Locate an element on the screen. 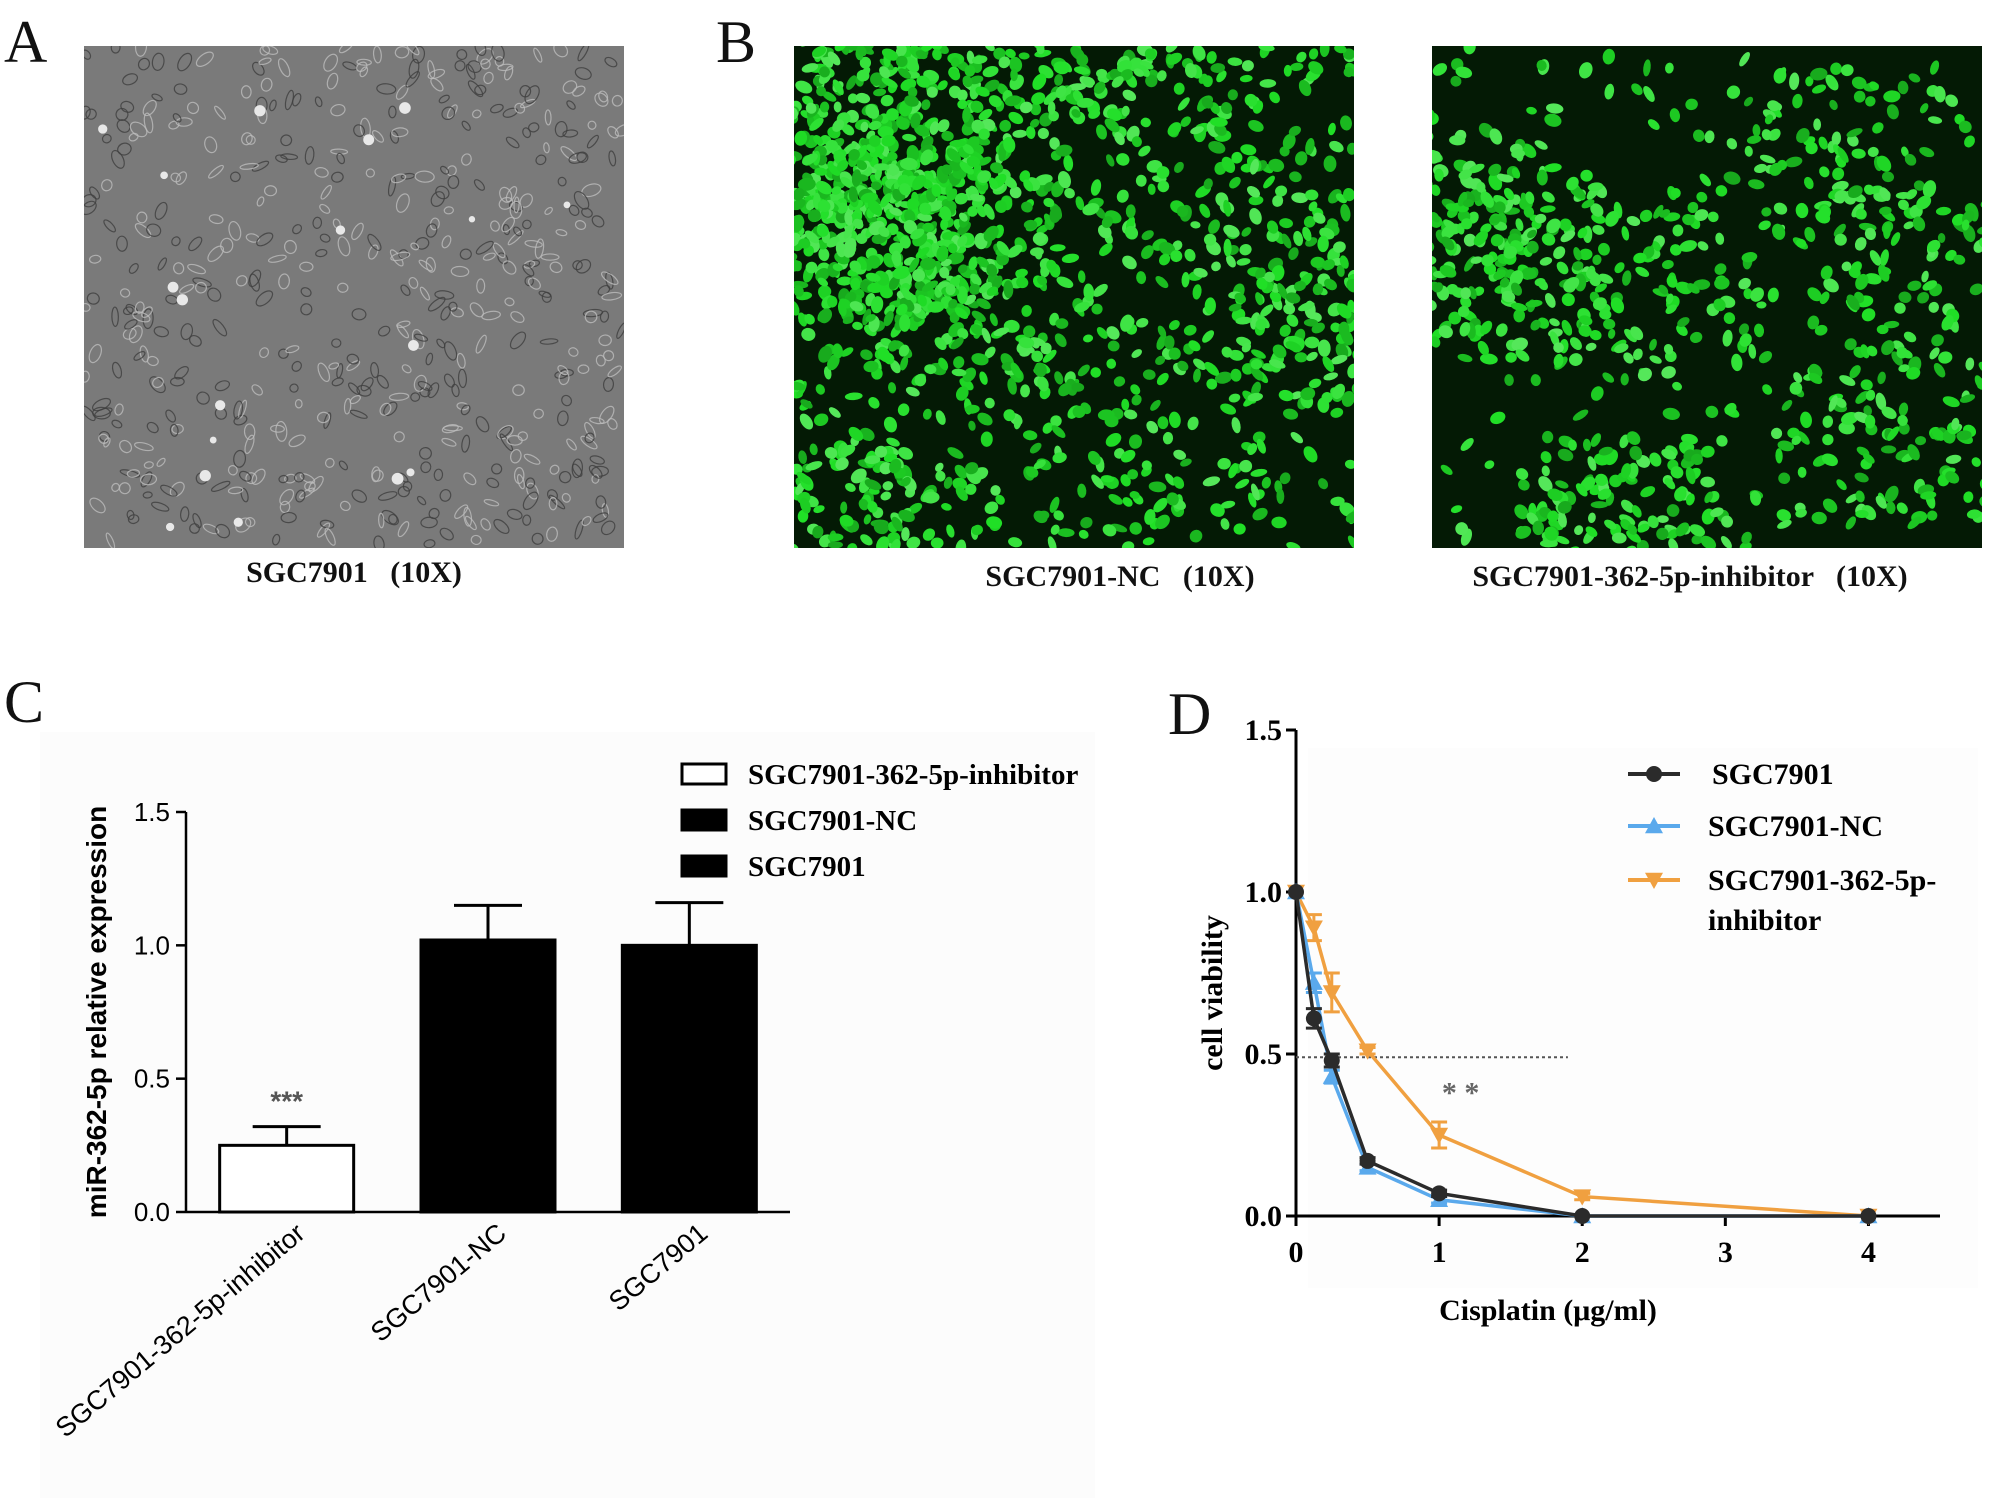 The image size is (2008, 1508). fluorescence-micrograph-nc is located at coordinates (1074, 297).